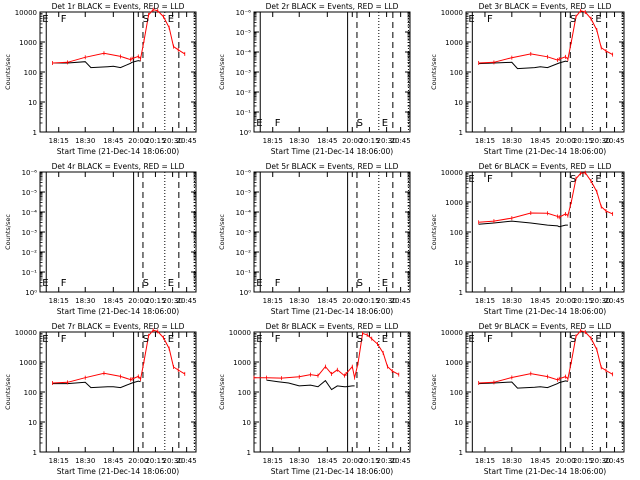 The height and width of the screenshot is (480, 640). What do you see at coordinates (545, 326) in the screenshot?
I see `panel-title: Det 9r BLACK = Events, RED = LLD` at bounding box center [545, 326].